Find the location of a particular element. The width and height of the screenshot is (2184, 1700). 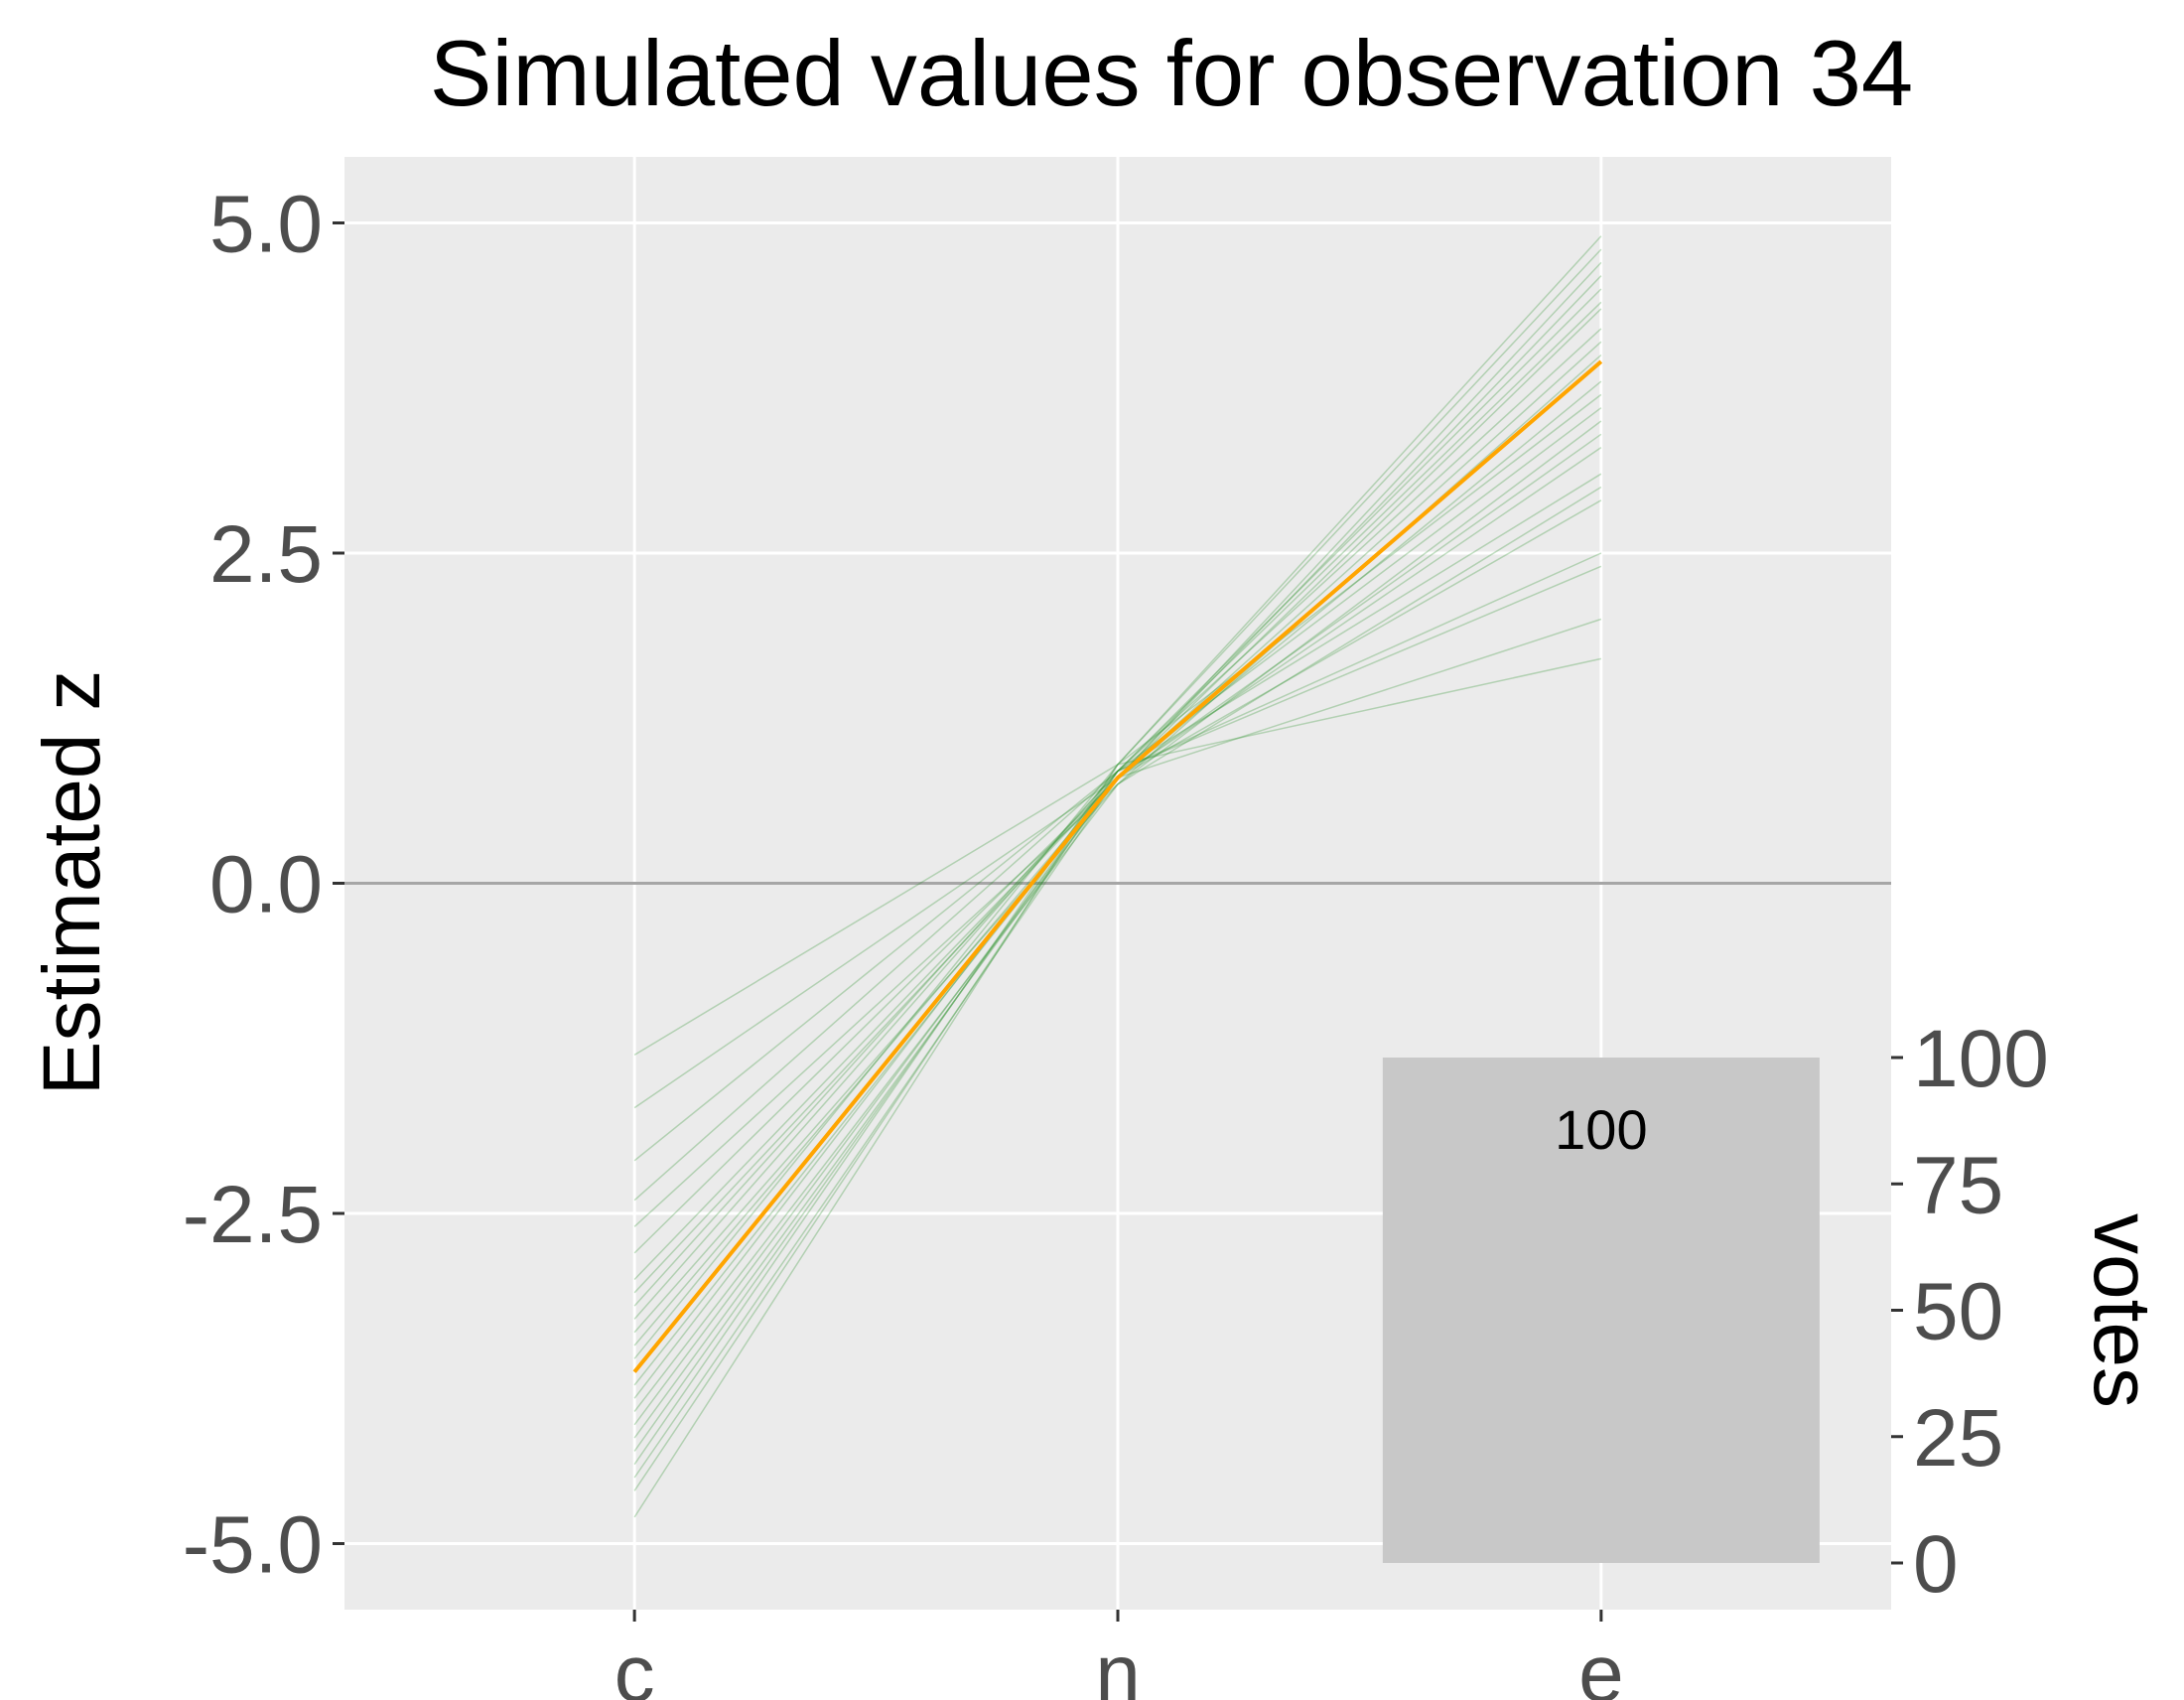

y-tick-label: 2.5 is located at coordinates (266, 554).